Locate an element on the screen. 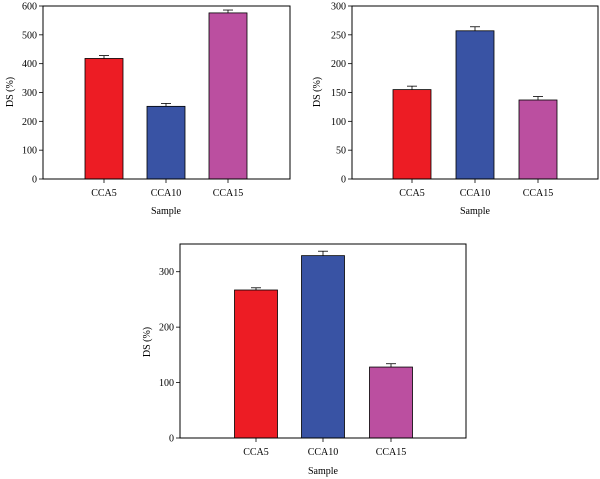 Image resolution: width=600 pixels, height=479 pixels. chart-3-ylabel: DS (%) is located at coordinates (147, 342).